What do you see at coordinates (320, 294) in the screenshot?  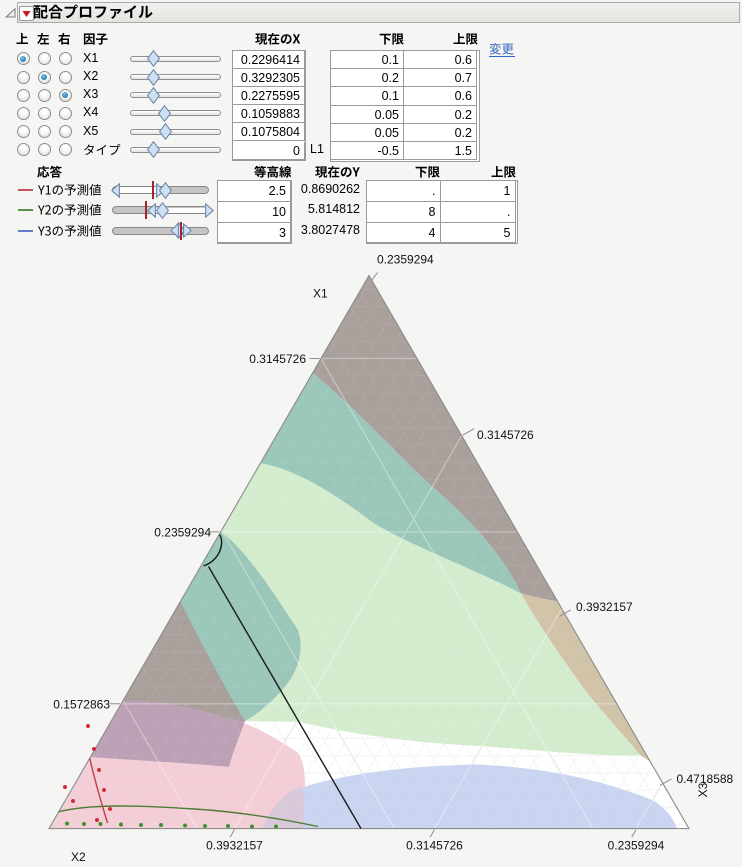 I see `svg-text: X1` at bounding box center [320, 294].